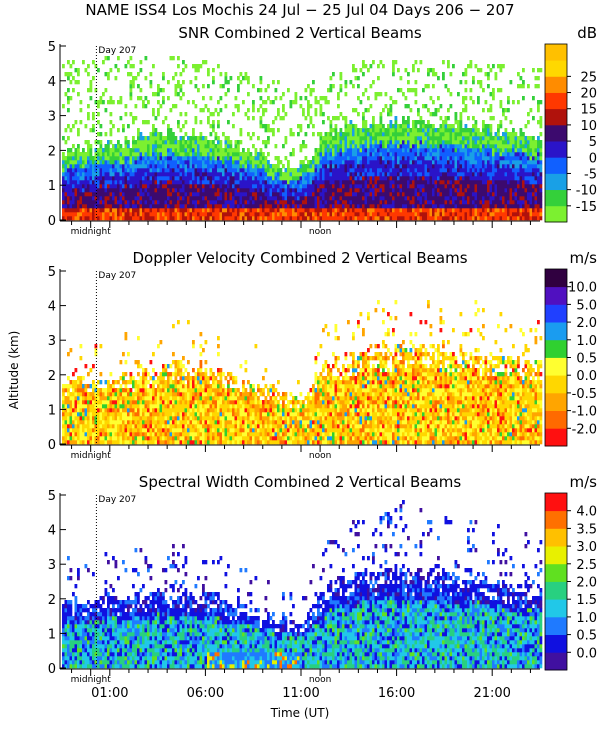  Describe the element at coordinates (109, 693) in the screenshot. I see `x-tick-label: 01:00` at that location.